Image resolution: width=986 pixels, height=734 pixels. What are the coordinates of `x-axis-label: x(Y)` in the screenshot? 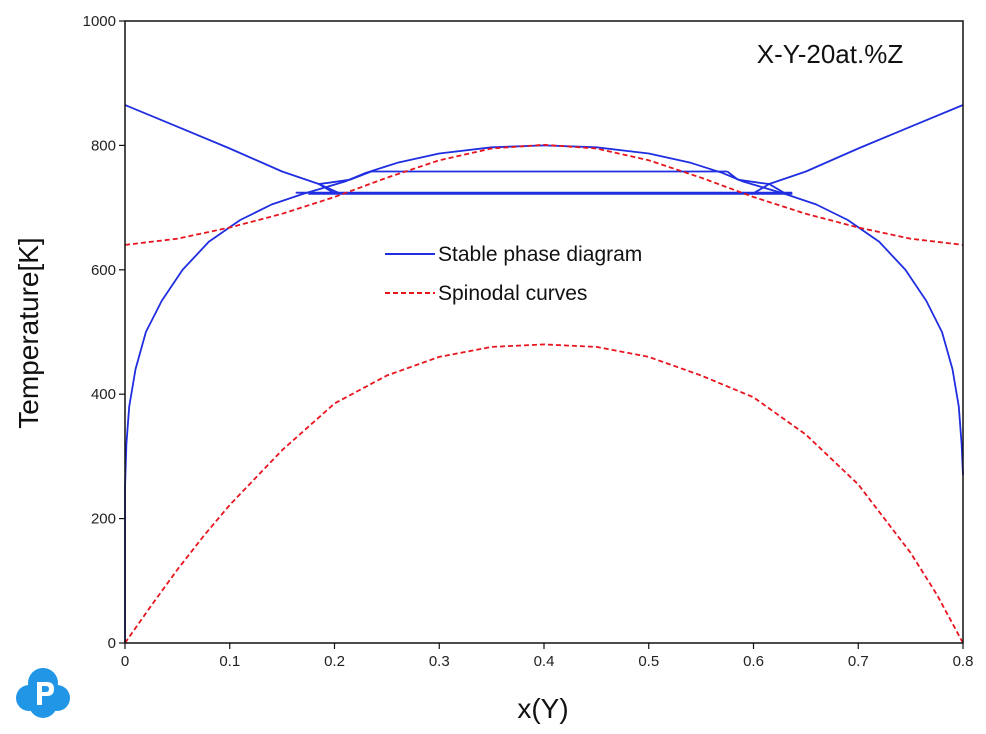 It's located at (542, 708).